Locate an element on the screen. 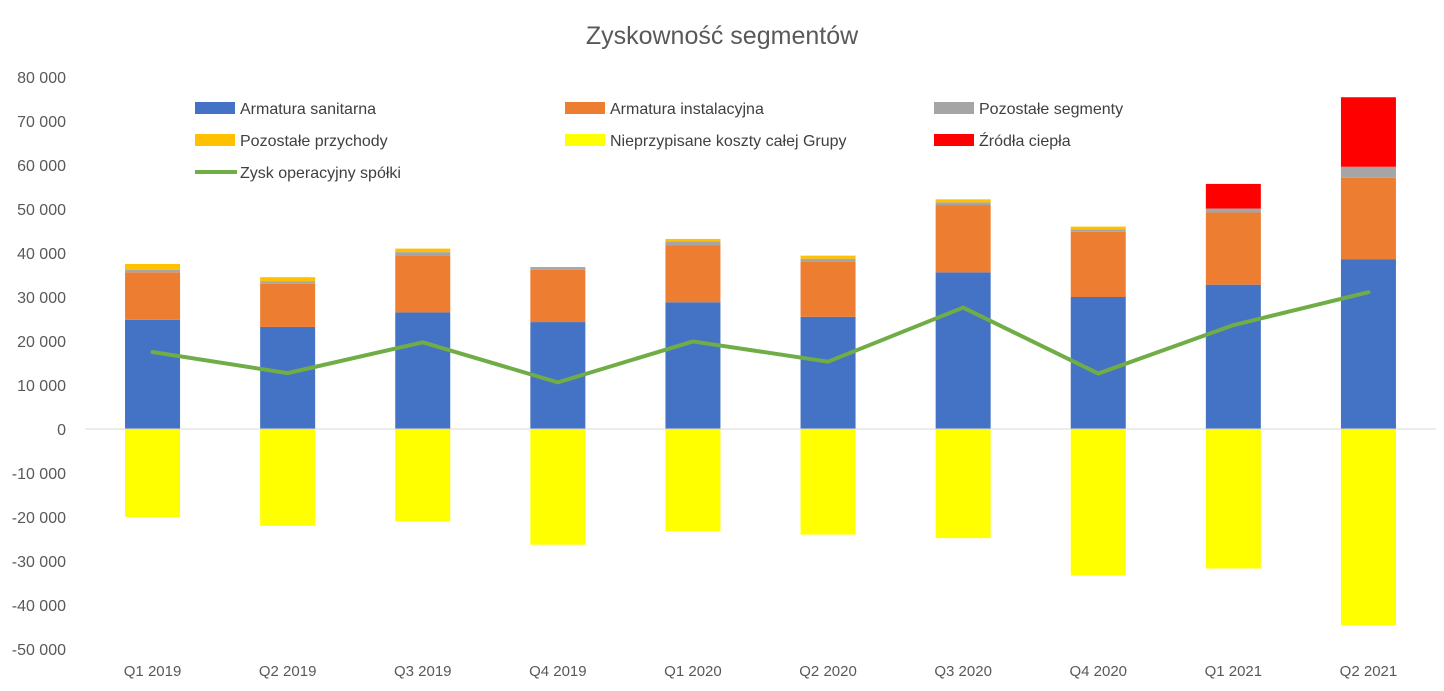 Image resolution: width=1444 pixels, height=691 pixels. y-tick-label: 30 000 is located at coordinates (41, 298).